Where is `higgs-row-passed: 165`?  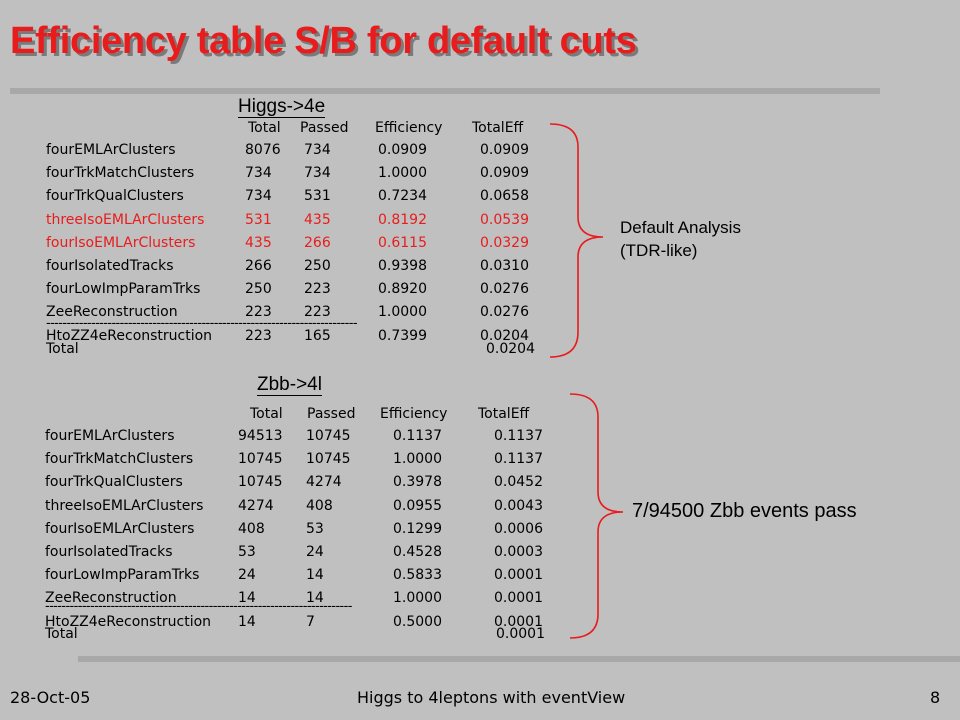
higgs-row-passed: 165 is located at coordinates (317, 335).